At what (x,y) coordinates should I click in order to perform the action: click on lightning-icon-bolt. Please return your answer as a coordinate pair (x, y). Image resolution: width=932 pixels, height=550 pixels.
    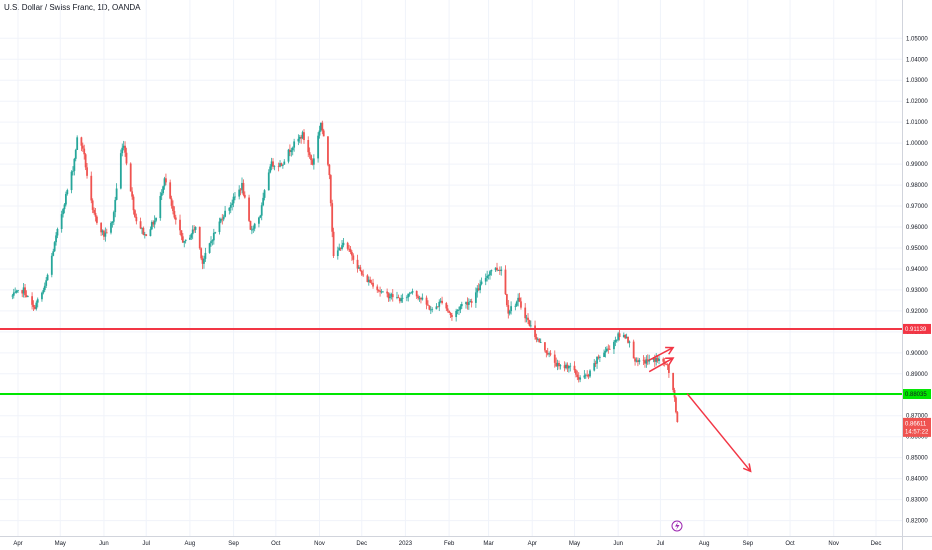
    Looking at the image, I should click on (677, 526).